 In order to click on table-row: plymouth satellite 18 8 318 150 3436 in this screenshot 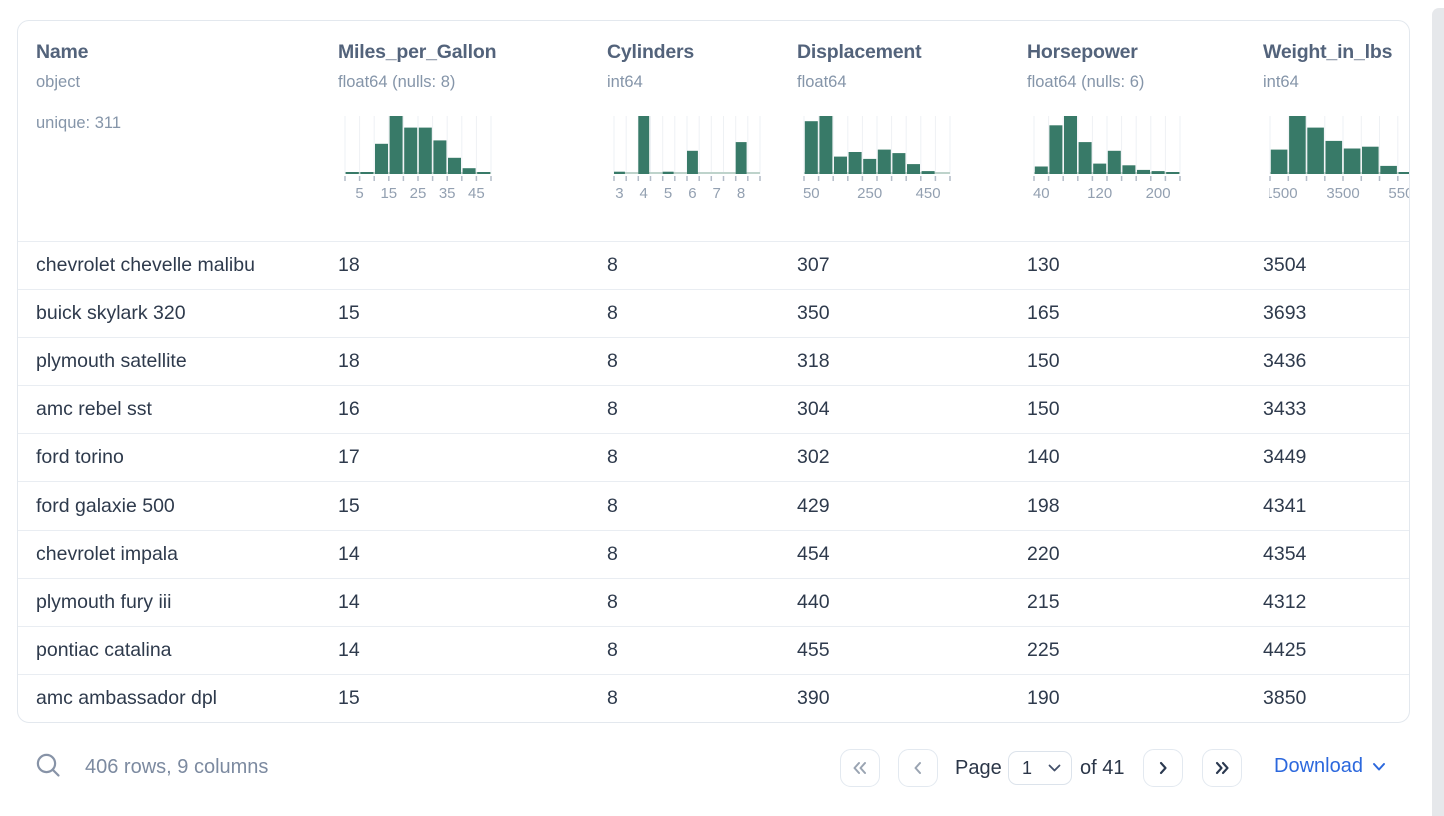, I will do `click(713, 361)`.